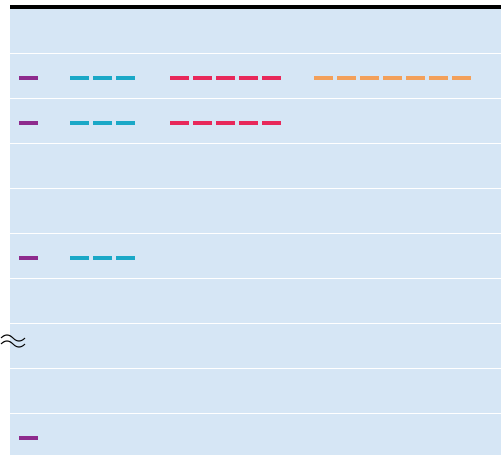 Image resolution: width=503 pixels, height=460 pixels. What do you see at coordinates (13, 341) in the screenshot?
I see `wavy-break-icon` at bounding box center [13, 341].